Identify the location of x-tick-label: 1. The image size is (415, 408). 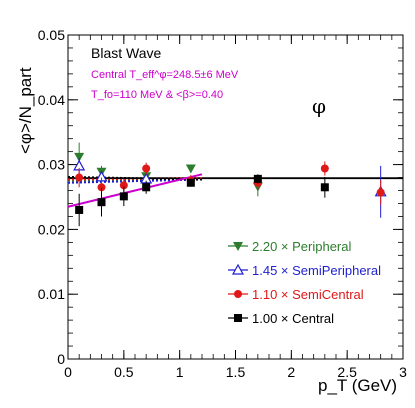
(180, 372).